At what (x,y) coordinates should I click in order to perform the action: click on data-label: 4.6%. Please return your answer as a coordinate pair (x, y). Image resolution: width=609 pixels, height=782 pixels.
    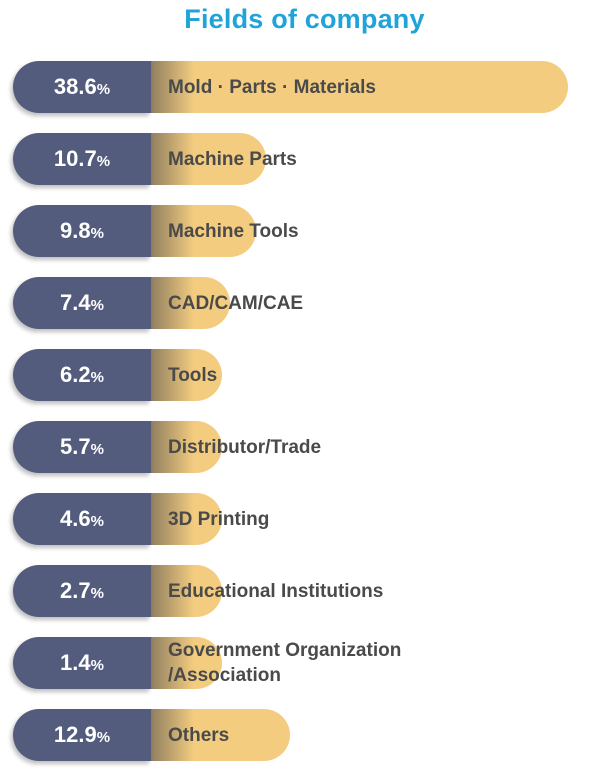
    Looking at the image, I should click on (82, 519).